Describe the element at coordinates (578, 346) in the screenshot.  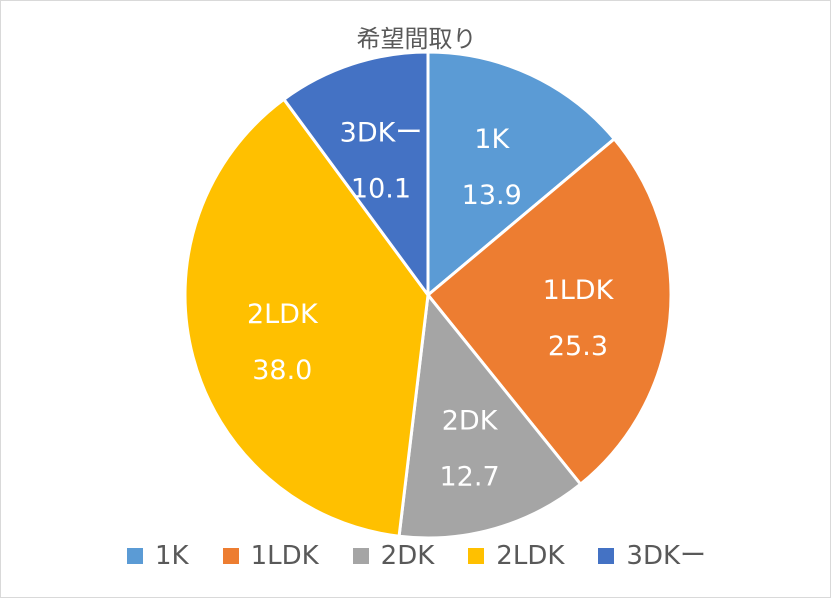
I see `slice-value-label: 25.3` at that location.